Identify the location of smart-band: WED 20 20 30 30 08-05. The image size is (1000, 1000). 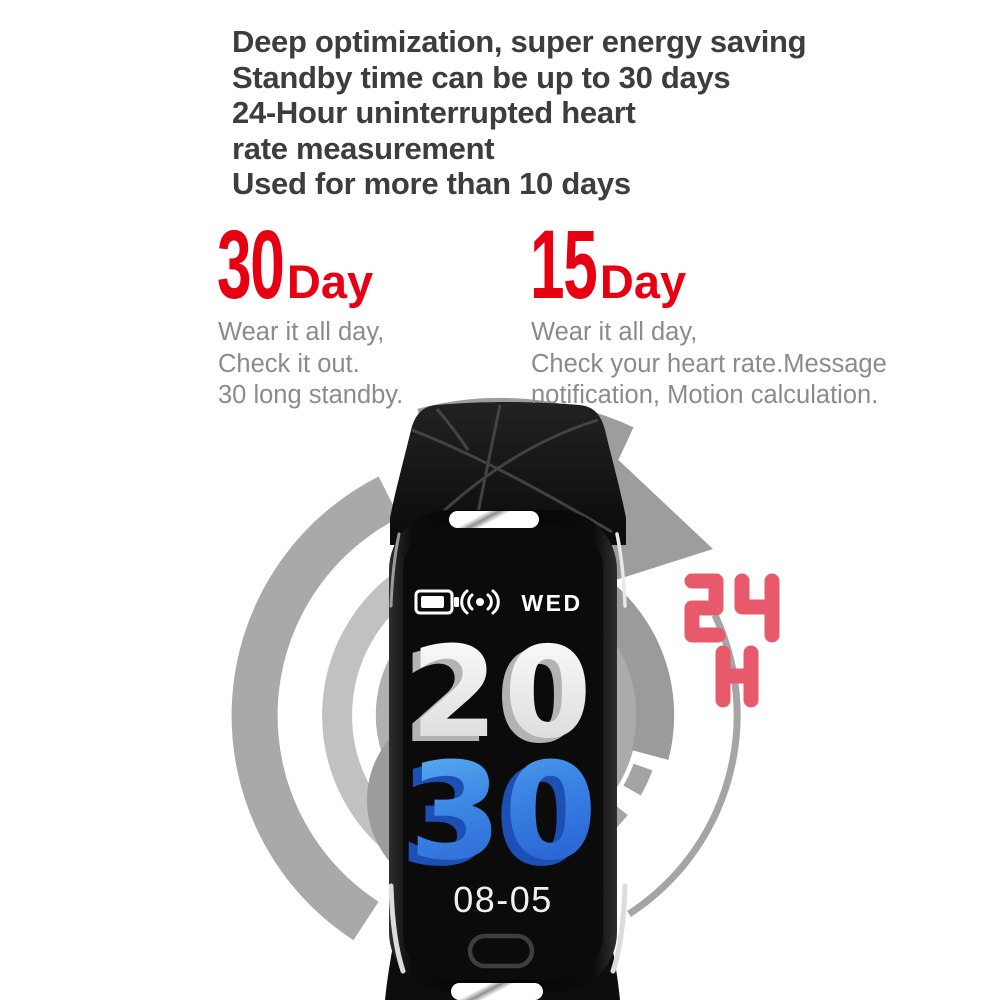
(506, 701).